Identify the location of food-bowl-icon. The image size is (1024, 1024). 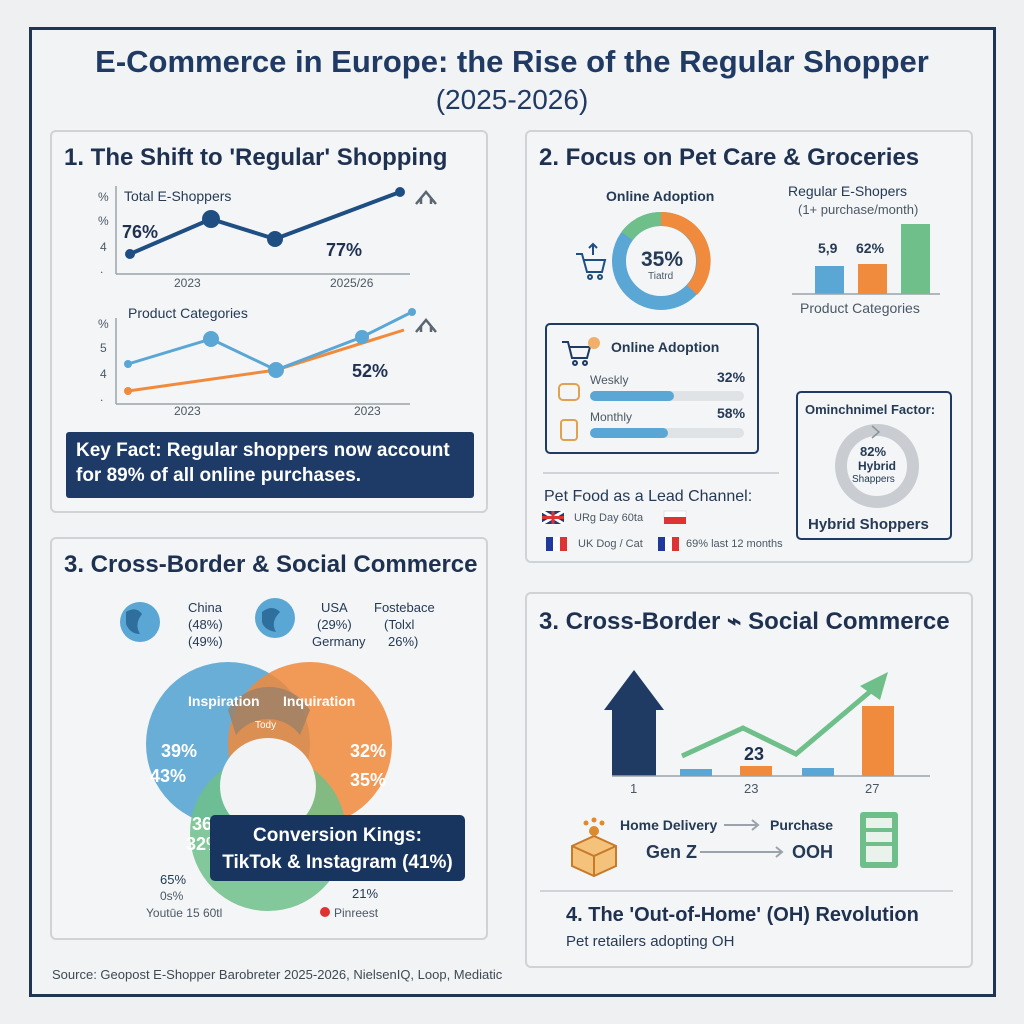
(569, 392).